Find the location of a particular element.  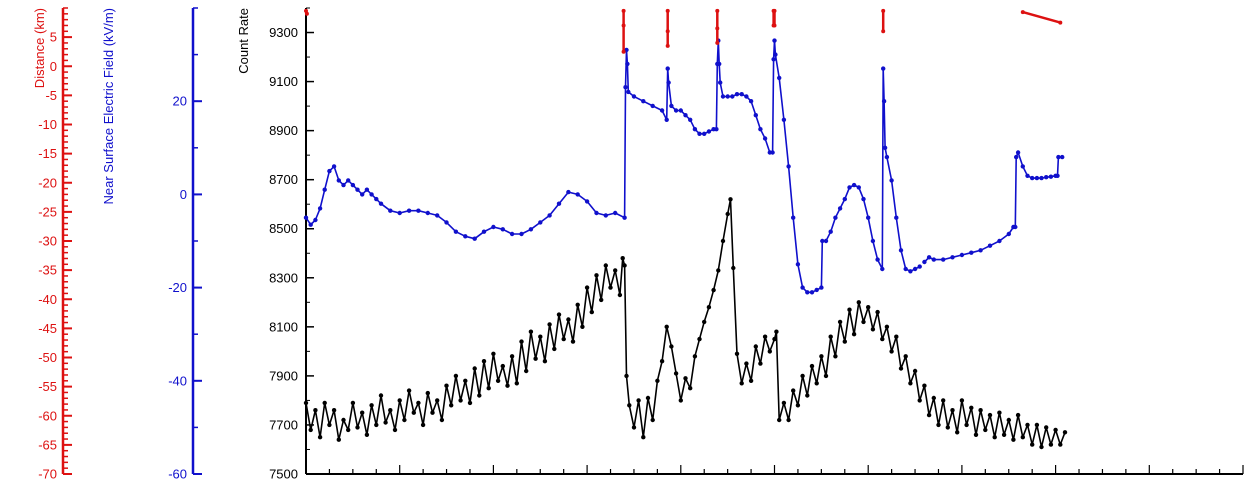

field-tick-label: -60 is located at coordinates (177, 474).